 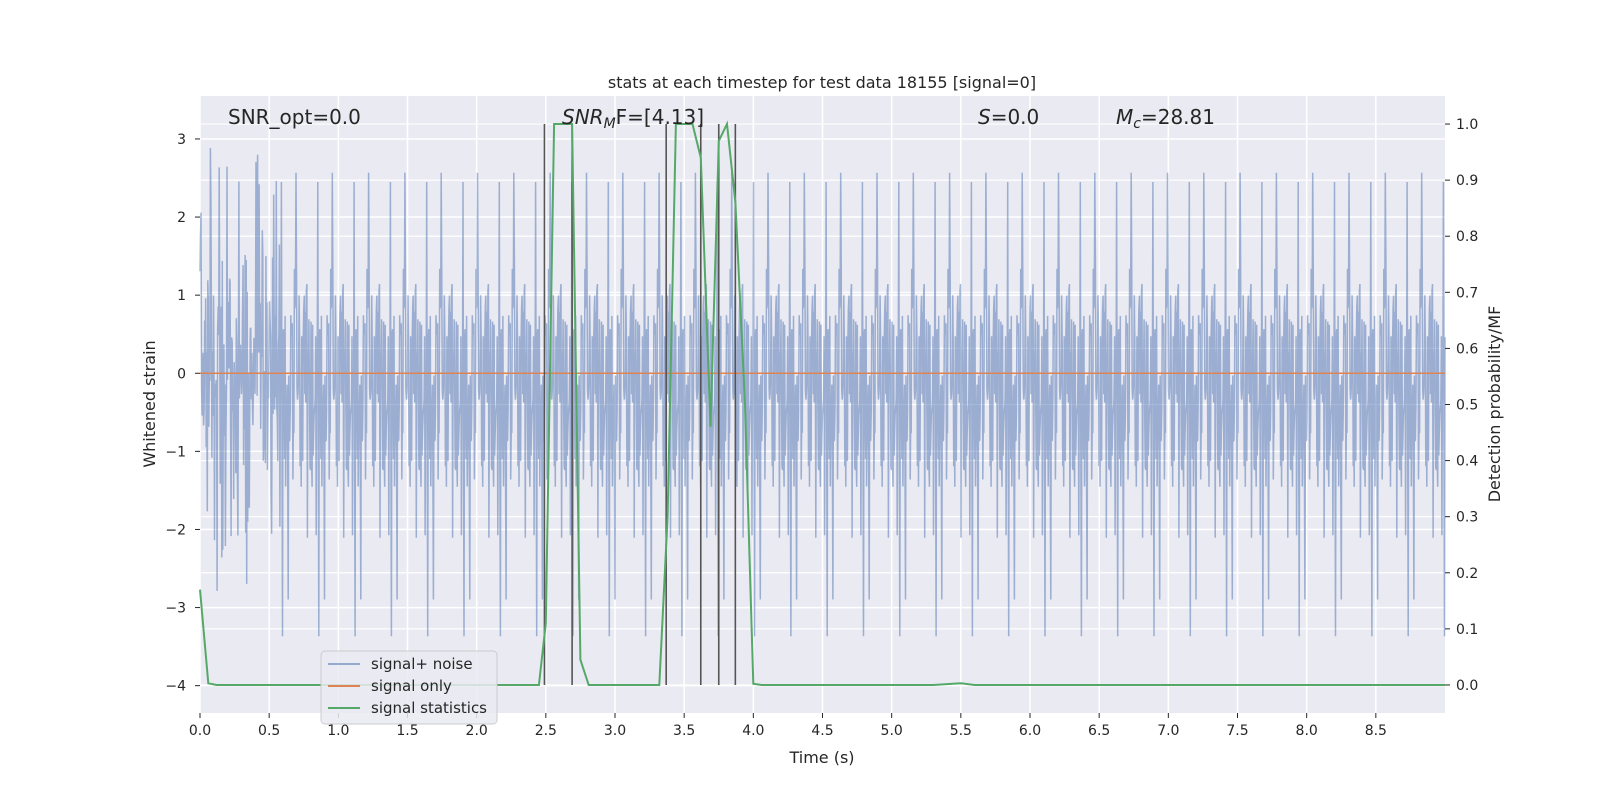 What do you see at coordinates (1008, 117) in the screenshot?
I see `annotation-s: S=0.0` at bounding box center [1008, 117].